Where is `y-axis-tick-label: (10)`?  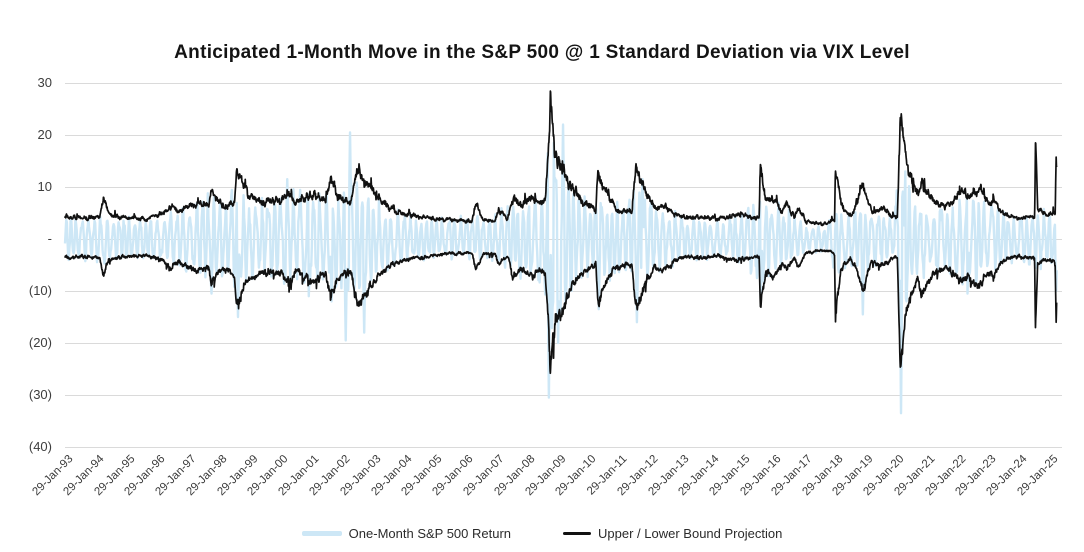 y-axis-tick-label: (10) is located at coordinates (40, 290).